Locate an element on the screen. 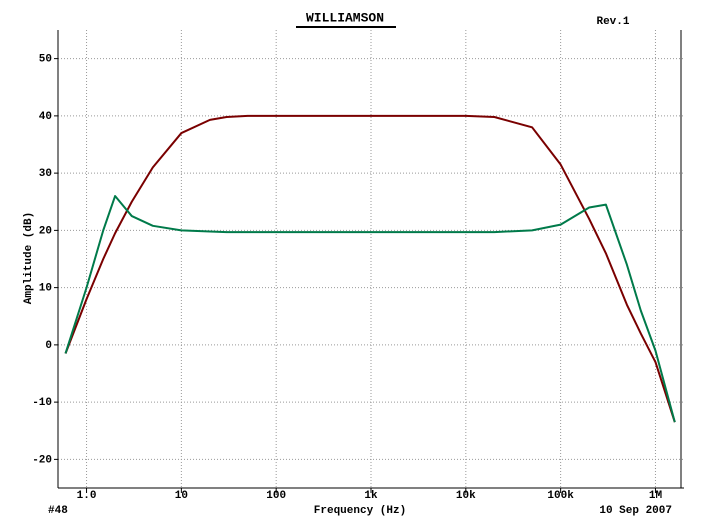 Image resolution: width=703 pixels, height=531 pixels. x-tick-label: 100 is located at coordinates (276, 496).